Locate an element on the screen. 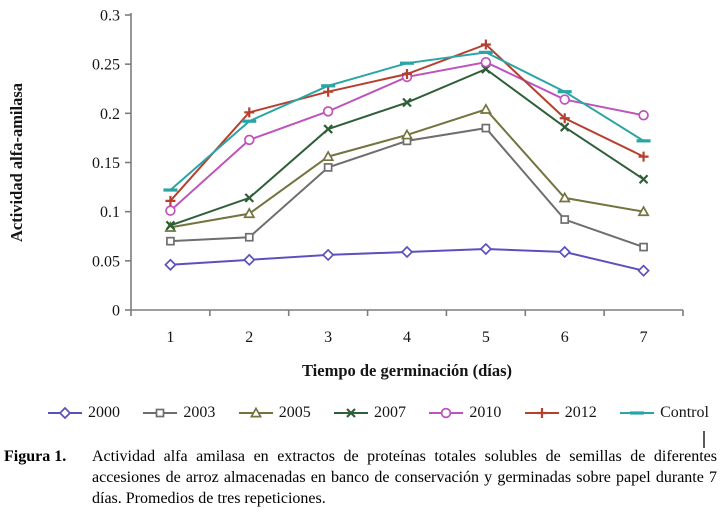 This screenshot has width=721, height=517. x-tick-label: 2 is located at coordinates (249, 337).